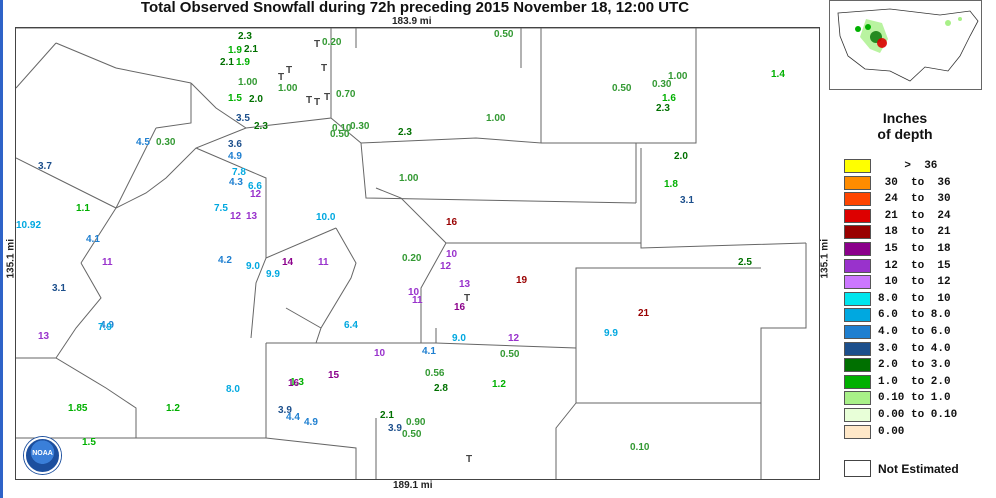  What do you see at coordinates (253, 266) in the screenshot?
I see `snowfall-observation: 9.0` at bounding box center [253, 266].